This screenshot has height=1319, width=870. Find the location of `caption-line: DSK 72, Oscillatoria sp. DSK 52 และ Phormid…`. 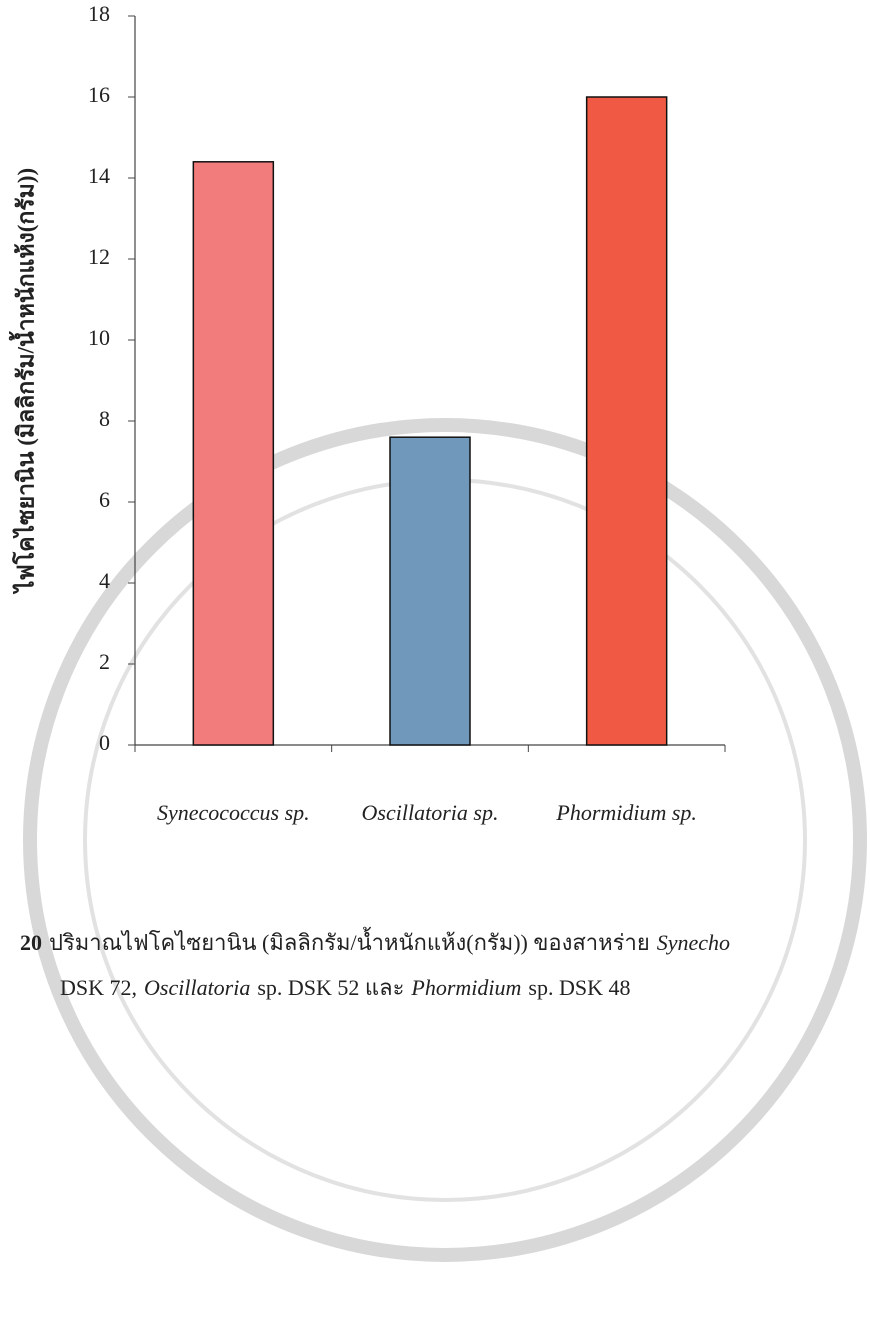

caption-line: DSK 72, Oscillatoria sp. DSK 52 และ Phormid… is located at coordinates (345, 987).